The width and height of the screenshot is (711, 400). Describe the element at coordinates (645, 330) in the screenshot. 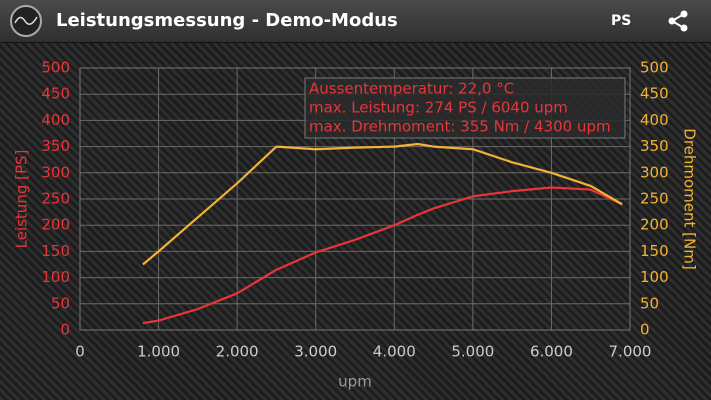

I see `y2-tick-label: 0` at that location.